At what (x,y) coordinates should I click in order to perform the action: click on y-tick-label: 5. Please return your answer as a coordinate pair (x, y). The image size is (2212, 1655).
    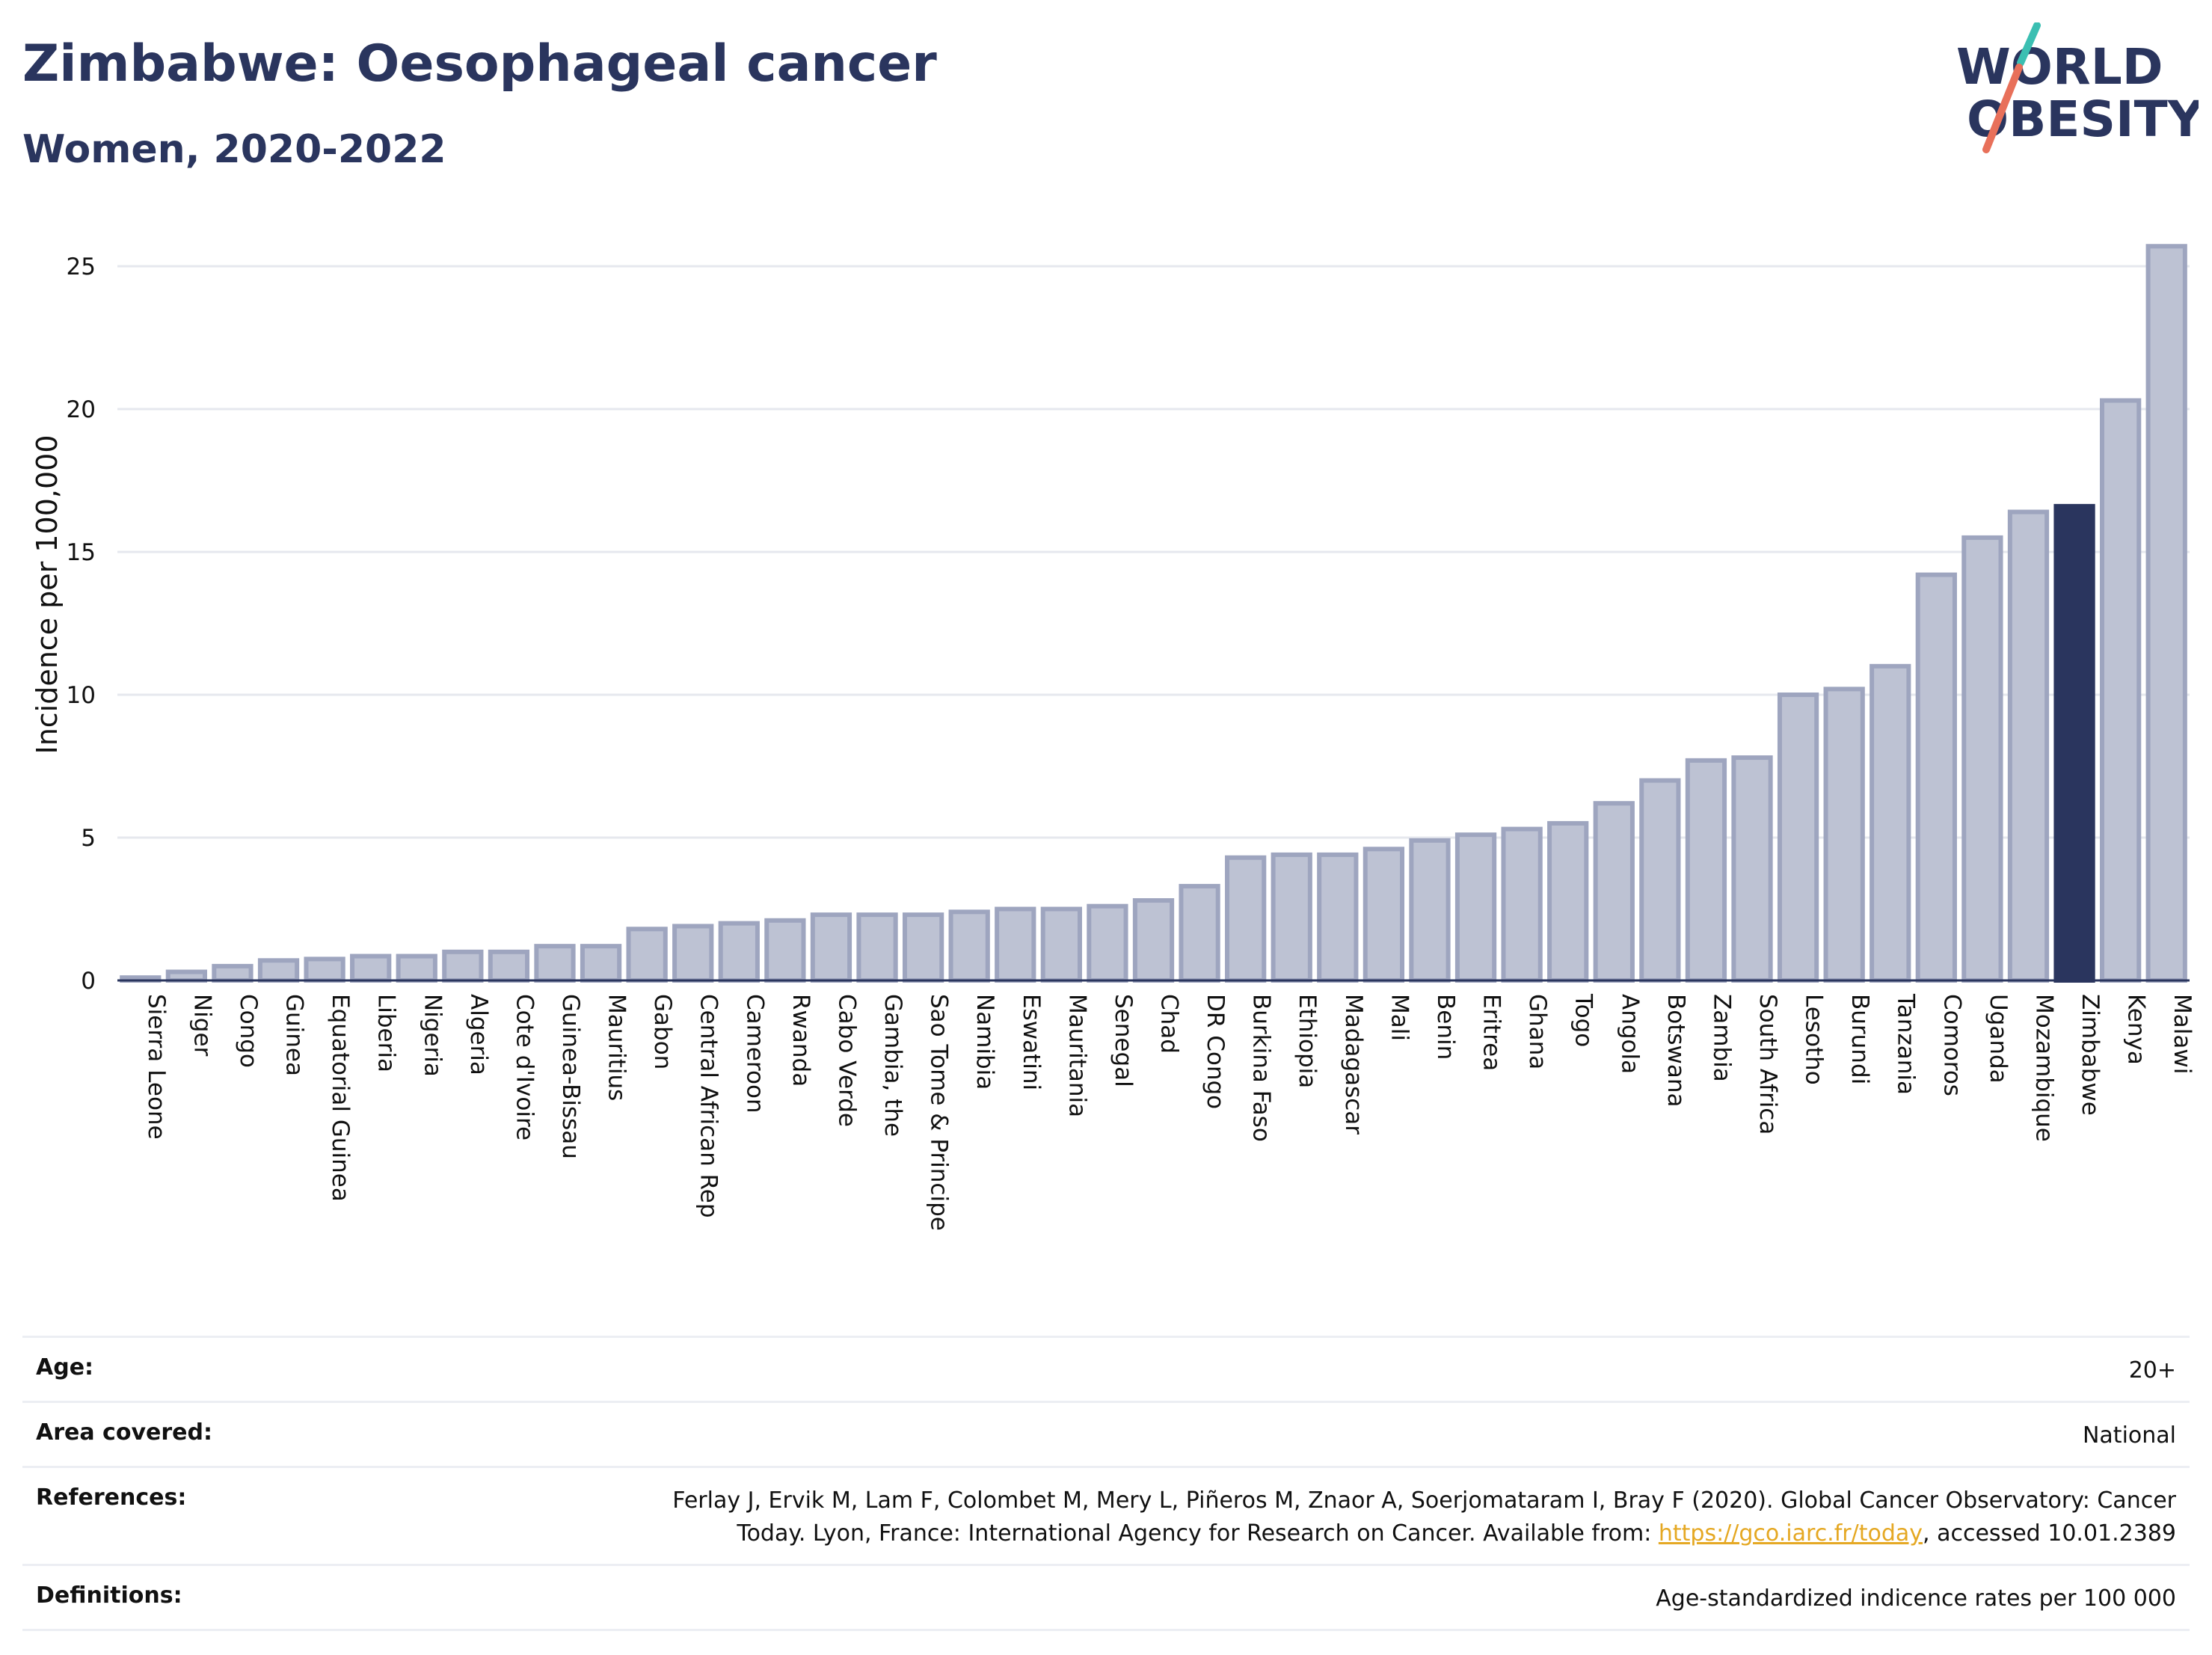
    Looking at the image, I should click on (88, 838).